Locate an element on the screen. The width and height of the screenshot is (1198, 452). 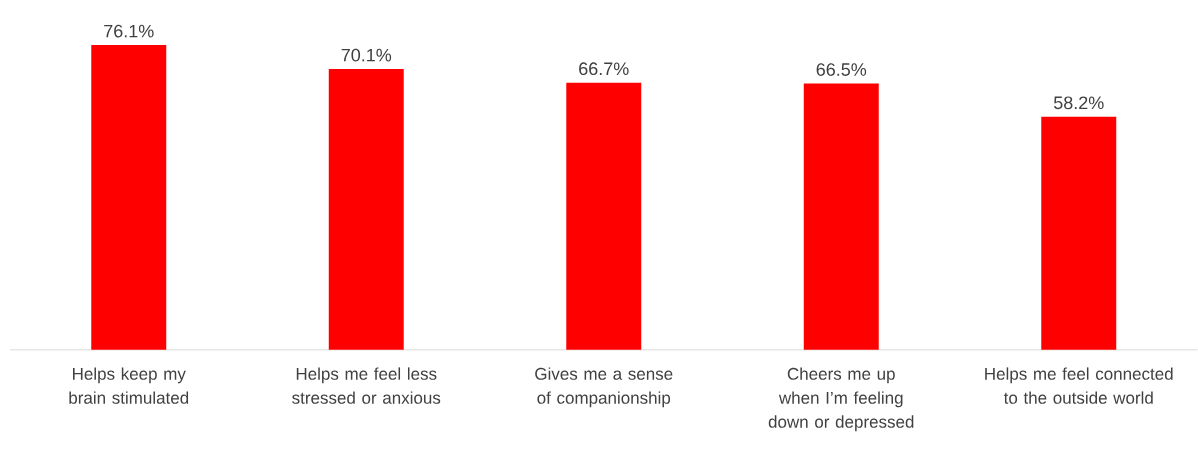
data-label: 66.5% is located at coordinates (841, 69).